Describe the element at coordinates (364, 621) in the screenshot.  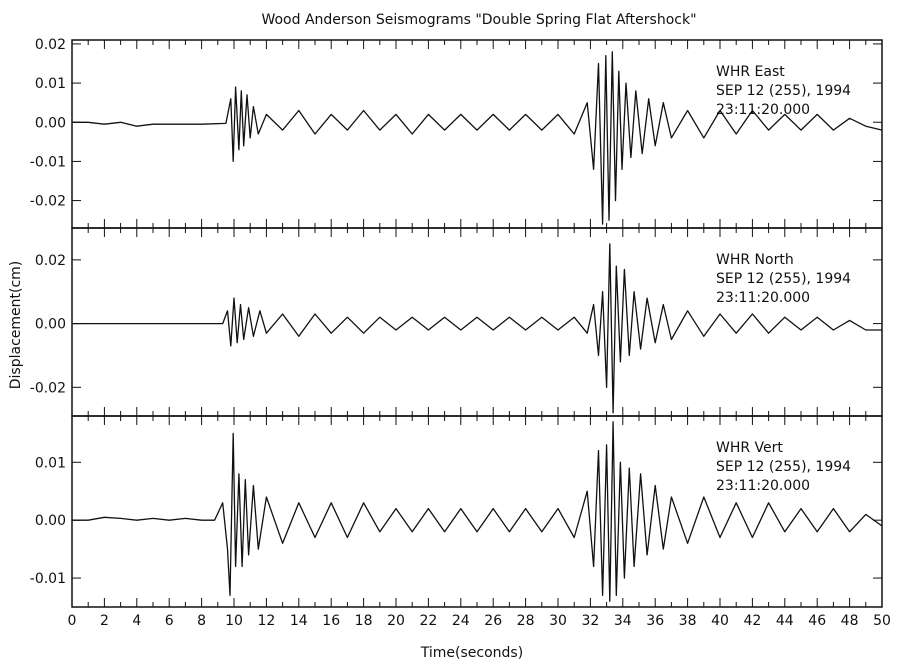
I see `x-tick-label: 18` at that location.